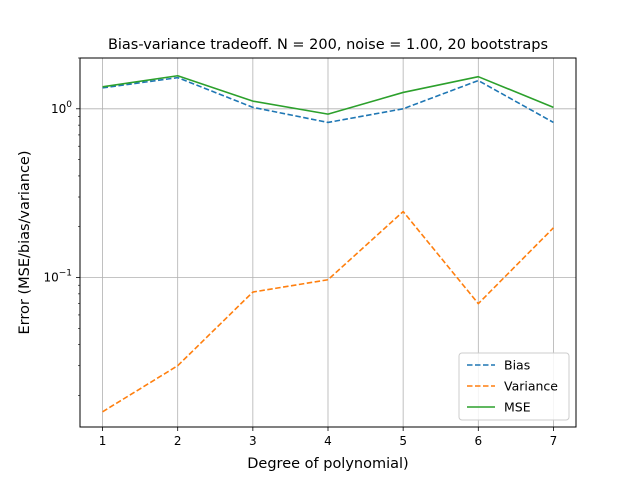 The height and width of the screenshot is (484, 640). I want to click on x-tick-label: 3, so click(253, 441).